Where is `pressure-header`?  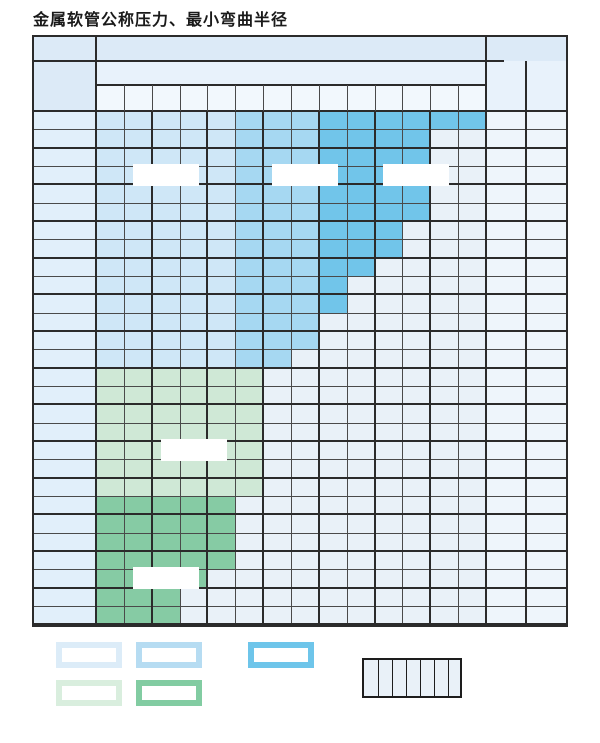 pressure-header is located at coordinates (291, 73).